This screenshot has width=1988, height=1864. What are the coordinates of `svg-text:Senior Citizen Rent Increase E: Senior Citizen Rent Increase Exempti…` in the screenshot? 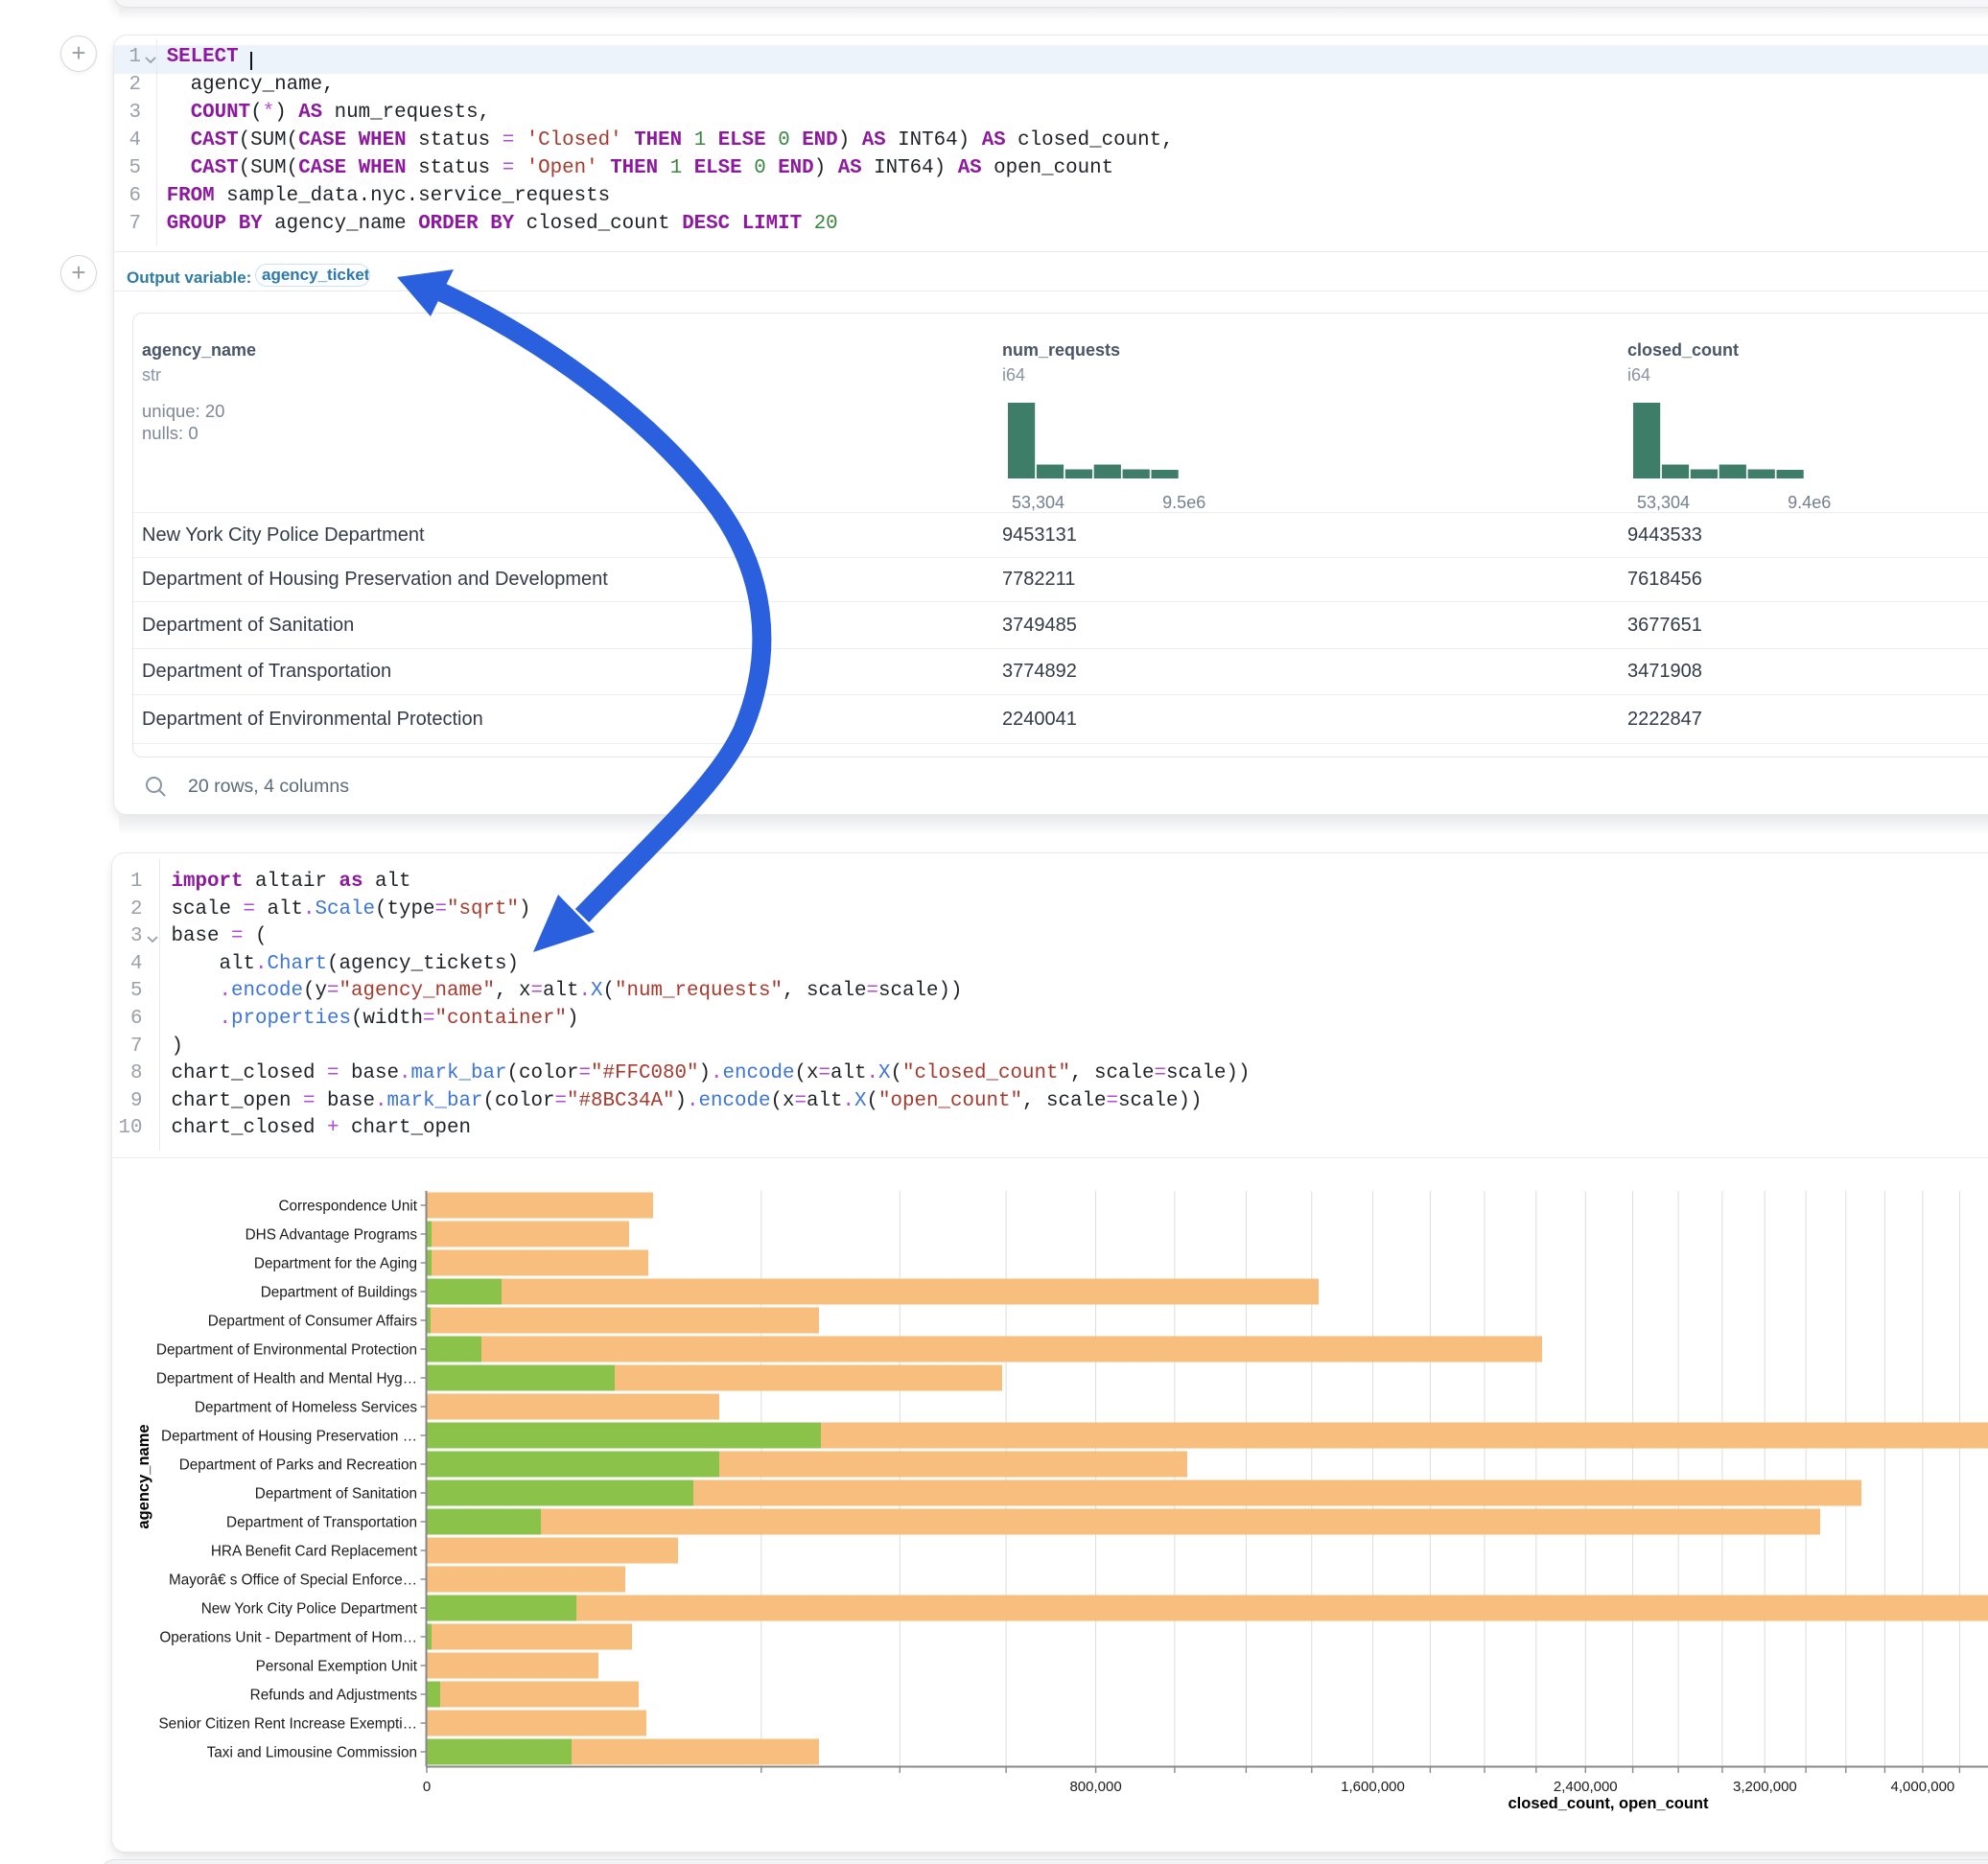 It's located at (288, 1724).